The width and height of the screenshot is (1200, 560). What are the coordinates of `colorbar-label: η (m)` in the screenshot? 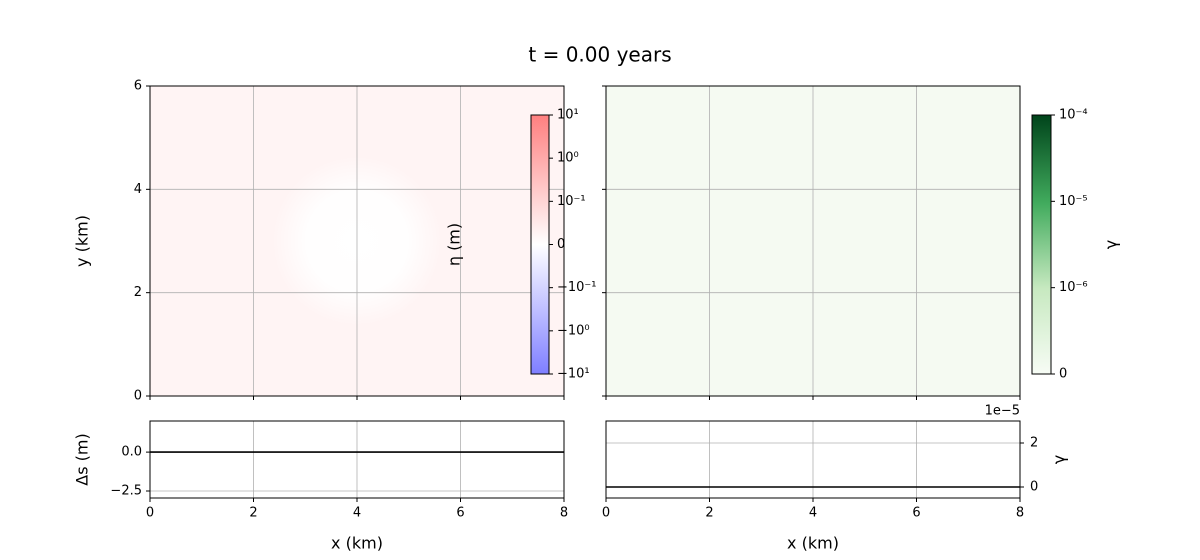 It's located at (454, 244).